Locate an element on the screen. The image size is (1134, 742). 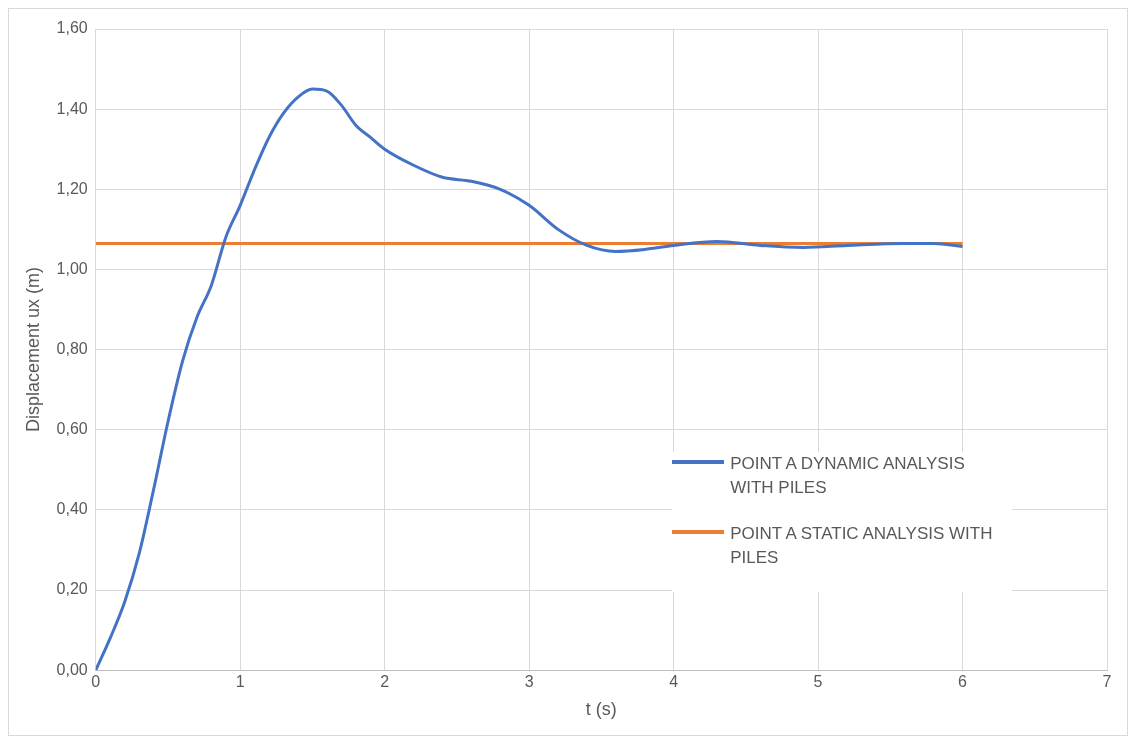
x-tick-label: 1 is located at coordinates (240, 682).